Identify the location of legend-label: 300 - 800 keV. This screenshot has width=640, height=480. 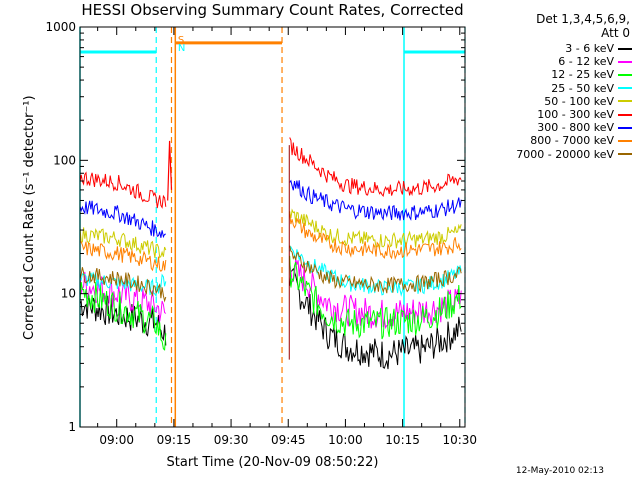
(575, 128).